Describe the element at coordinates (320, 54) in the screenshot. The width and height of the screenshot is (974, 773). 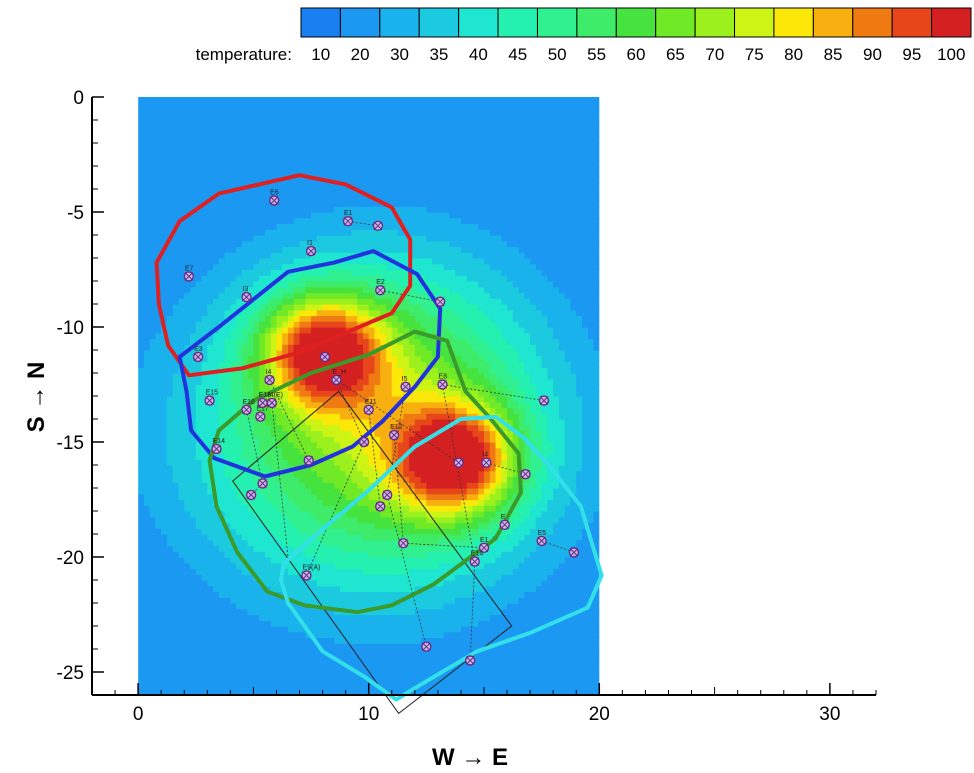
I see `colorbar-tick-label: 10` at that location.